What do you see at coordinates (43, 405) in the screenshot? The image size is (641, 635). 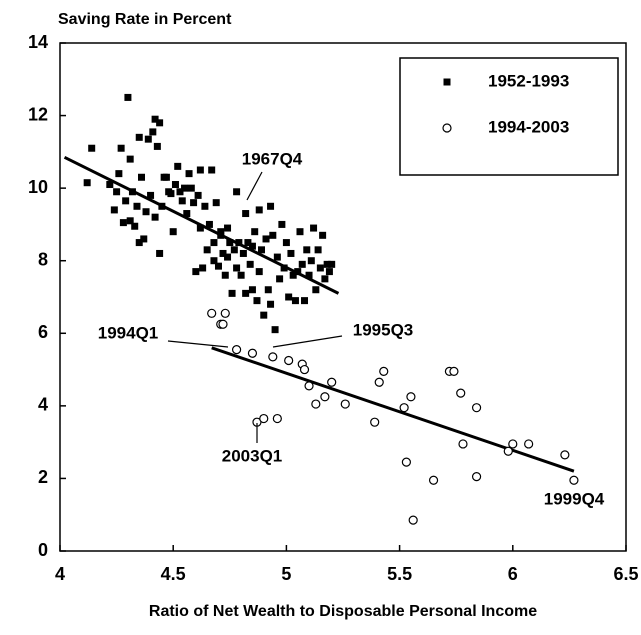 I see `y-tick-label: 4` at bounding box center [43, 405].